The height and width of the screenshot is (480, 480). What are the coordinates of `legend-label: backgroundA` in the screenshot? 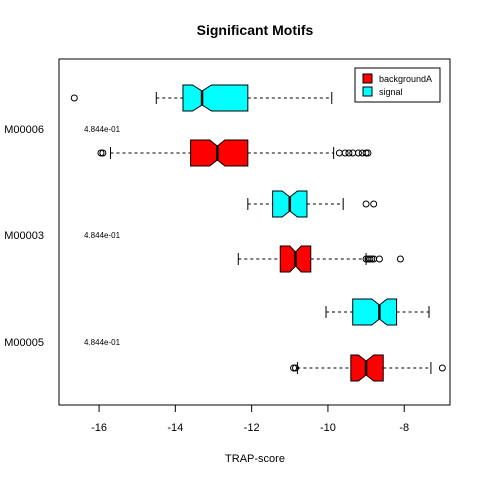 It's located at (405, 79).